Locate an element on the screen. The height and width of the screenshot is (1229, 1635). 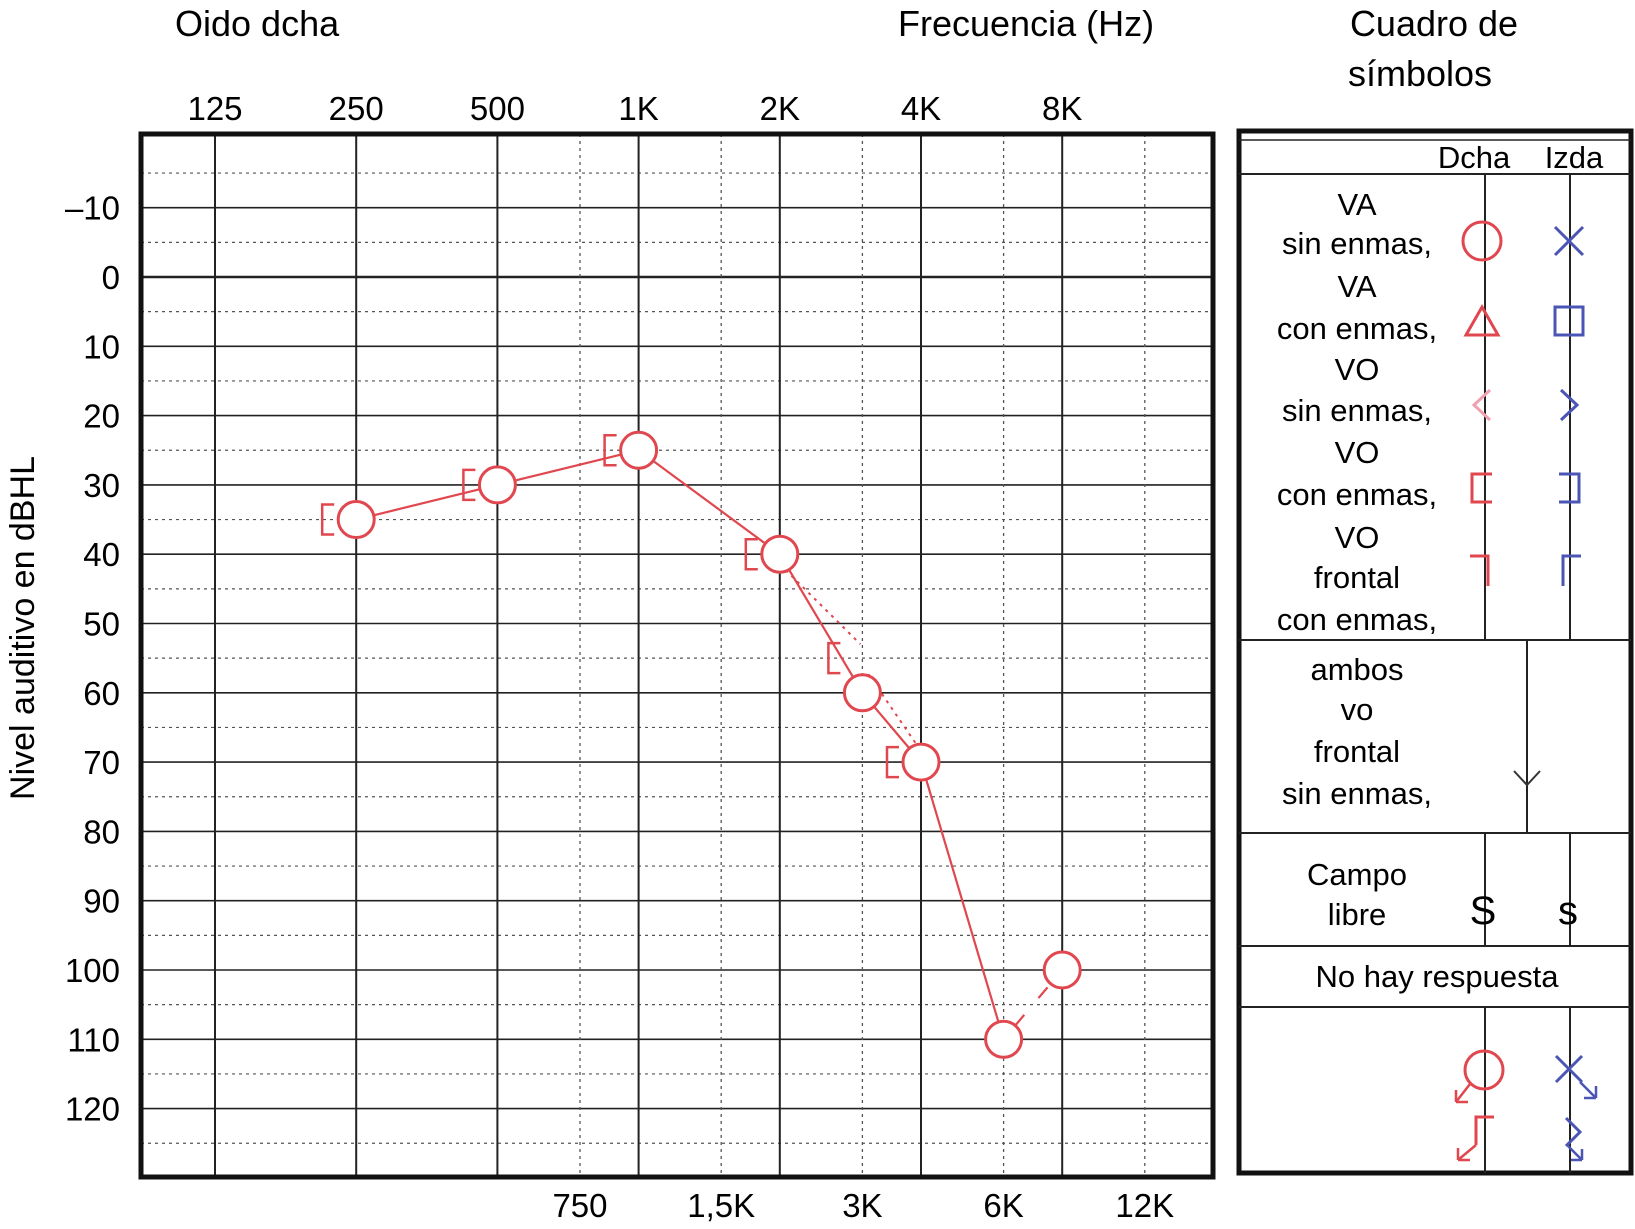
free-field-right-symbol: S is located at coordinates (1483, 911).